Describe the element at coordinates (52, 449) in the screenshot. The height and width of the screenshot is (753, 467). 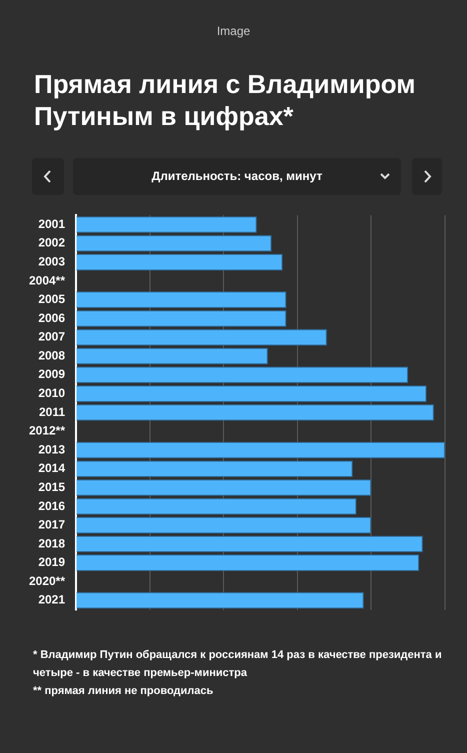
I see `y-tick-label: 2013` at that location.